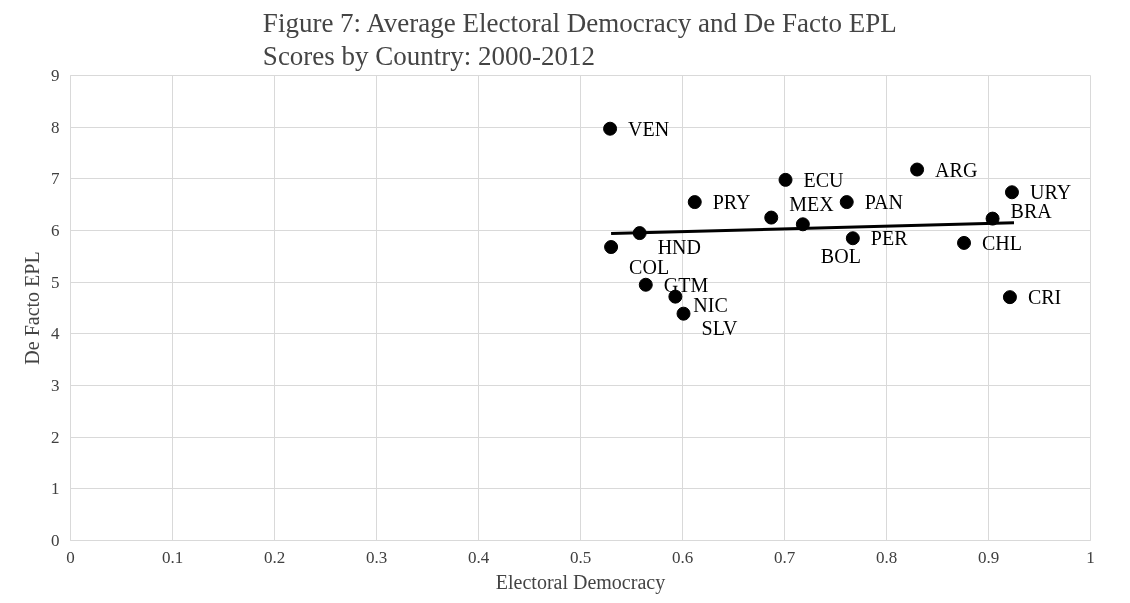  Describe the element at coordinates (55, 540) in the screenshot. I see `y-tick-label: 0` at that location.